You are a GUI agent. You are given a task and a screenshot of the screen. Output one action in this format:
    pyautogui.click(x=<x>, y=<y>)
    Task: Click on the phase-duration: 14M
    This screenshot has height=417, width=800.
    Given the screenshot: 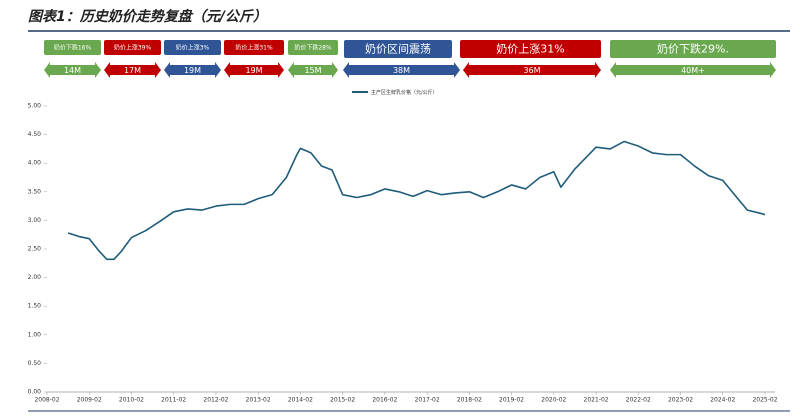 What is the action you would take?
    pyautogui.click(x=72, y=70)
    